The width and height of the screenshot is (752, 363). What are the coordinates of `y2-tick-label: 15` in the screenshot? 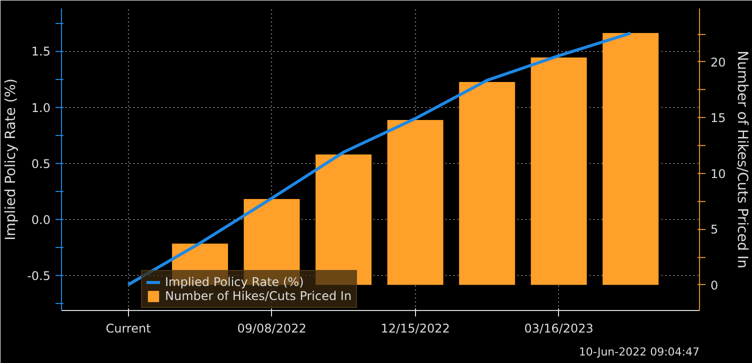 It's located at (718, 118).